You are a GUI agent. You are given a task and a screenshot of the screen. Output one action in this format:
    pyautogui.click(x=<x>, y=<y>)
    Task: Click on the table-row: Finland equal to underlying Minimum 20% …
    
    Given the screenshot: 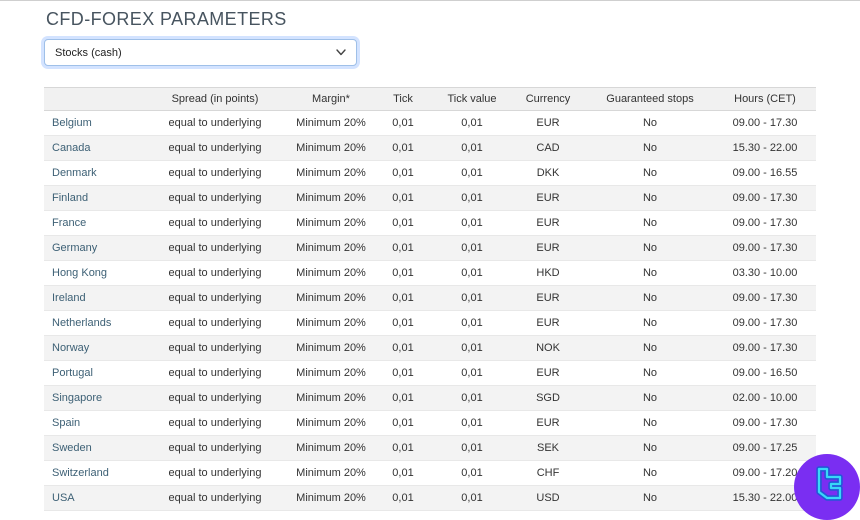 What is the action you would take?
    pyautogui.click(x=430, y=198)
    